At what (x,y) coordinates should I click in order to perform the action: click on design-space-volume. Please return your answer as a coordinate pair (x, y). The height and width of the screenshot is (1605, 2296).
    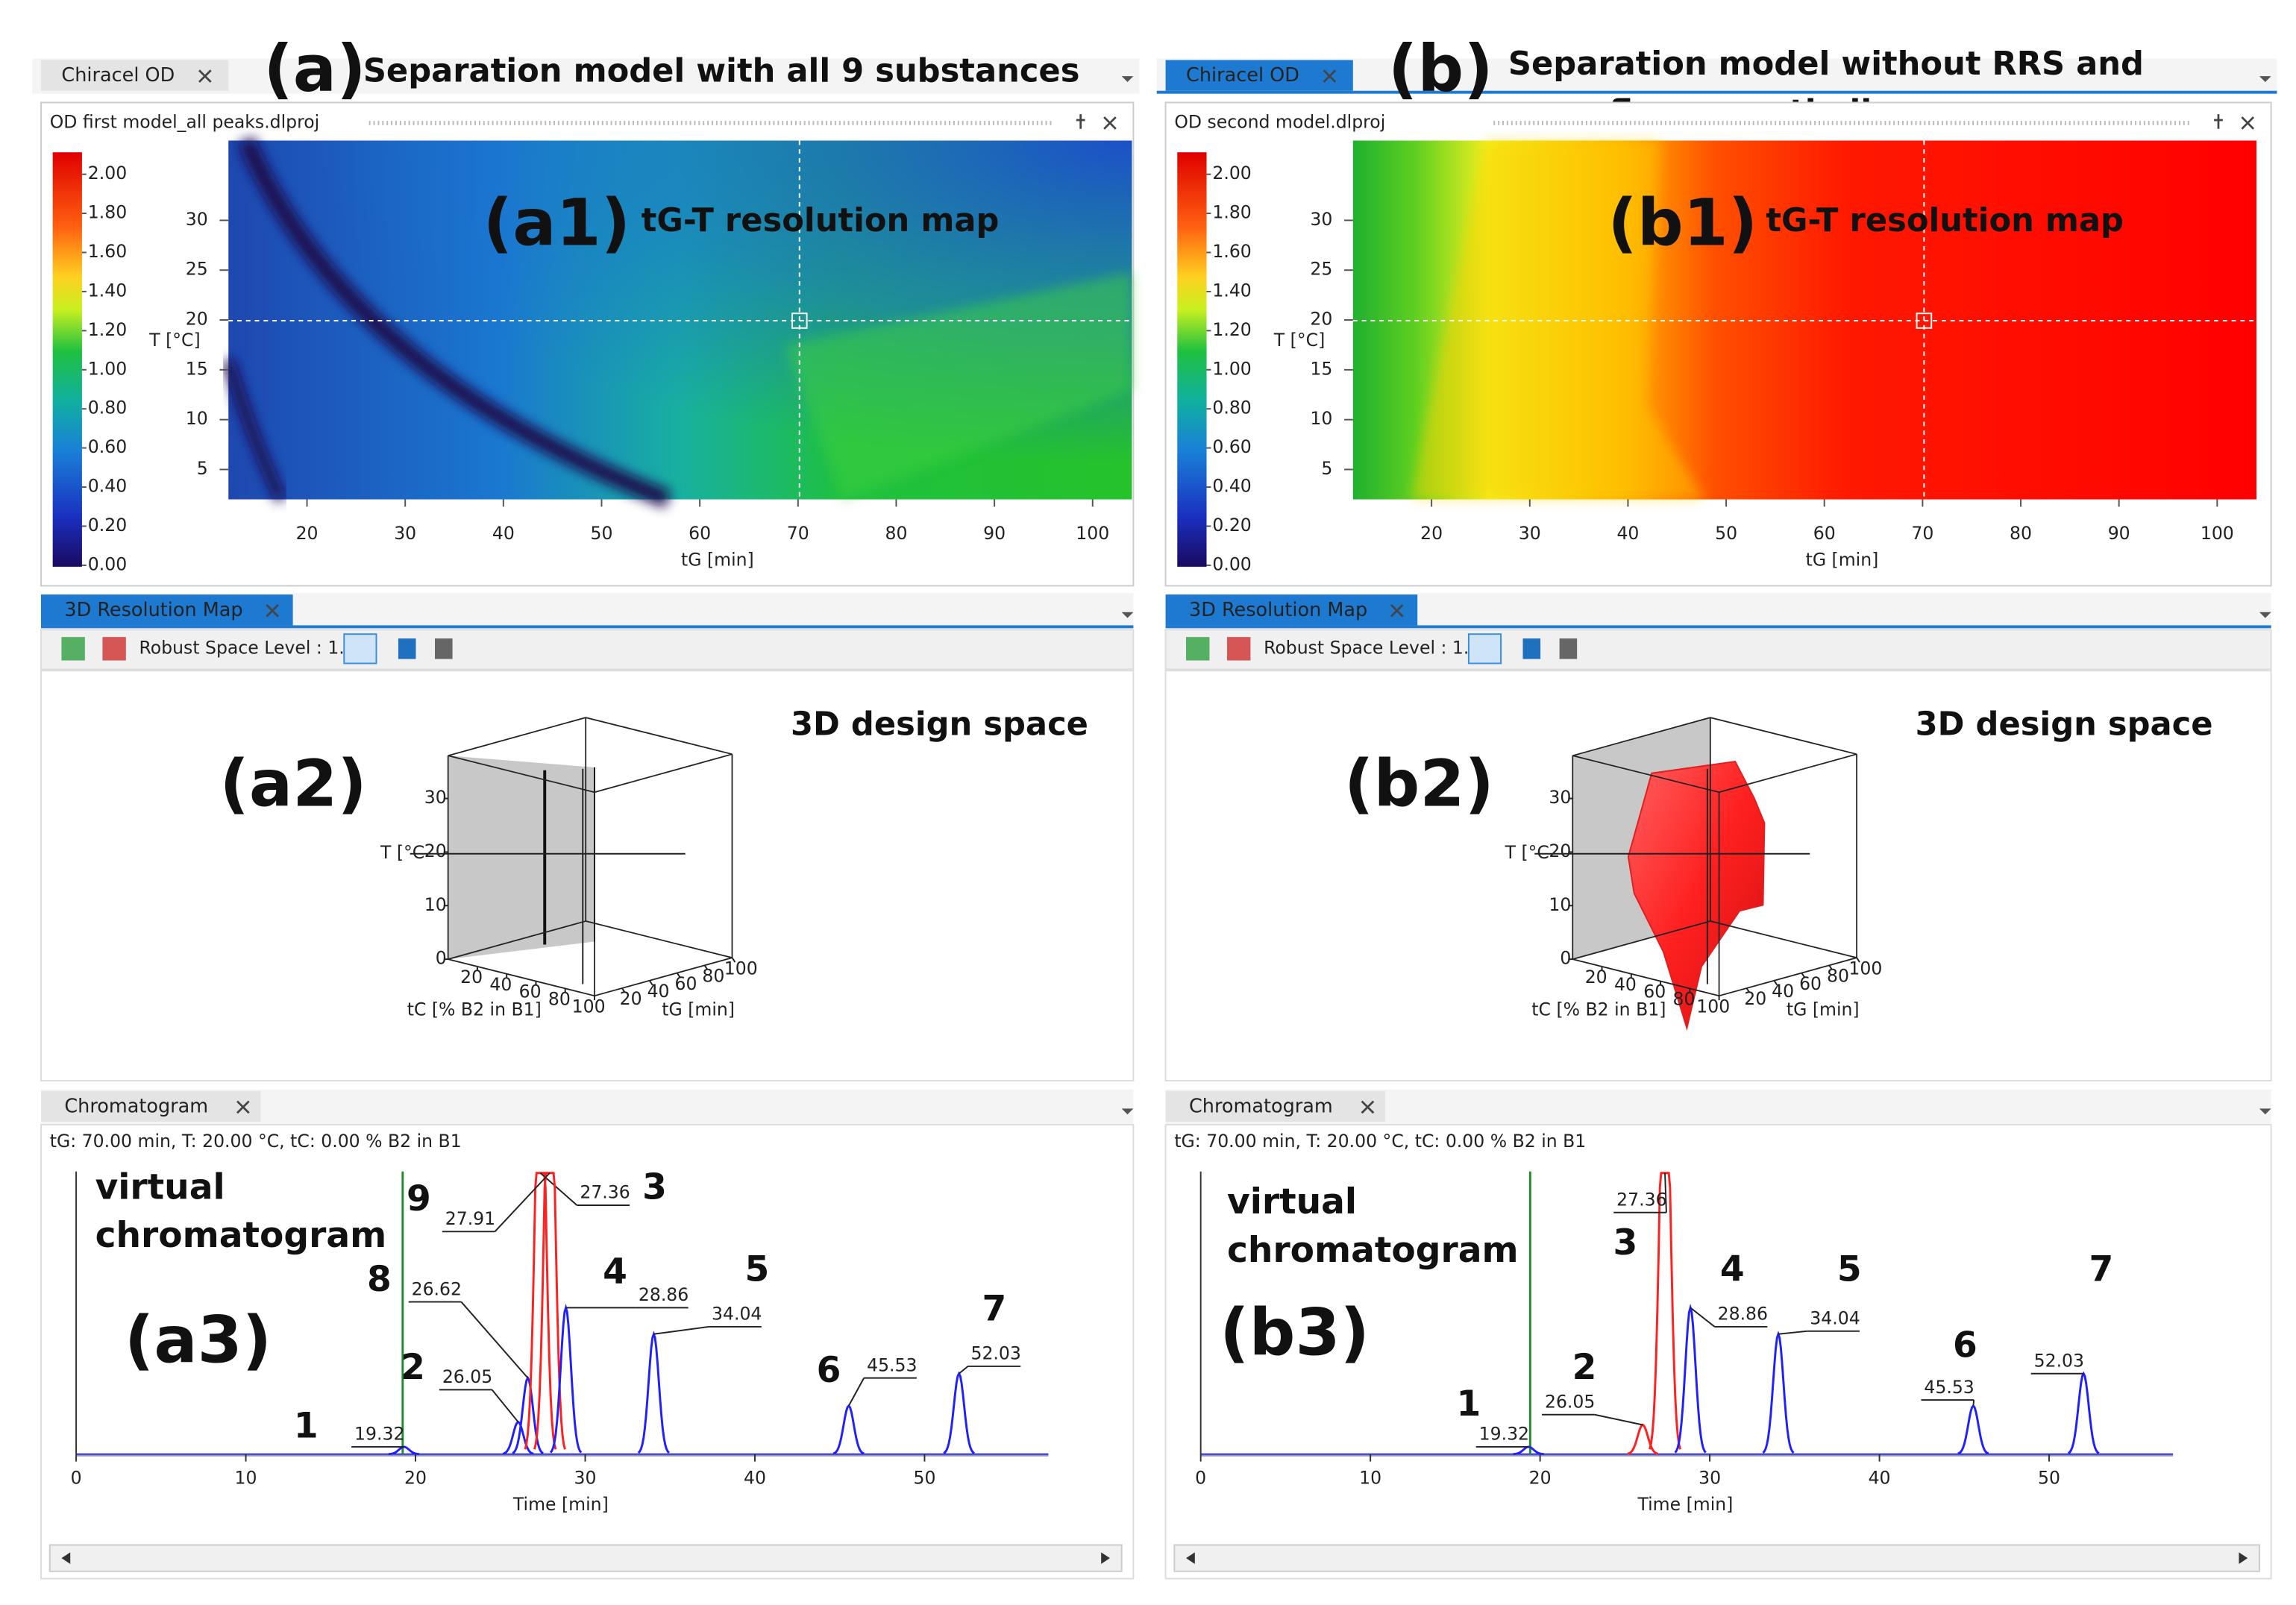
    Looking at the image, I should click on (1696, 895).